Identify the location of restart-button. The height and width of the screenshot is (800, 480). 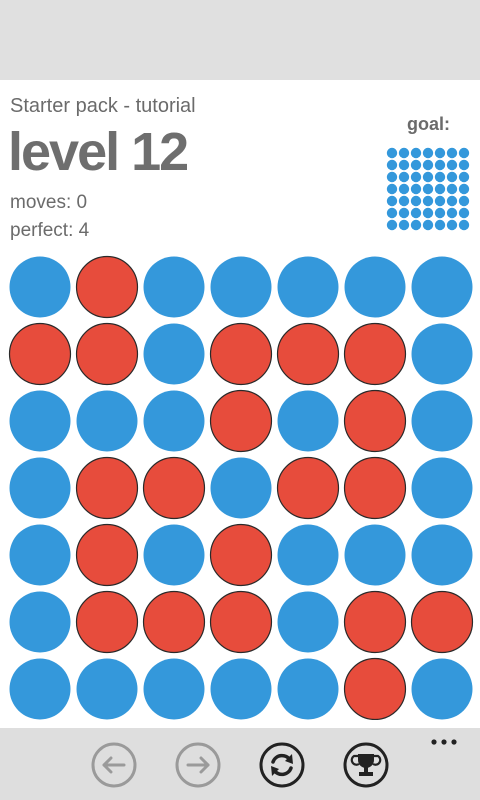
(282, 765).